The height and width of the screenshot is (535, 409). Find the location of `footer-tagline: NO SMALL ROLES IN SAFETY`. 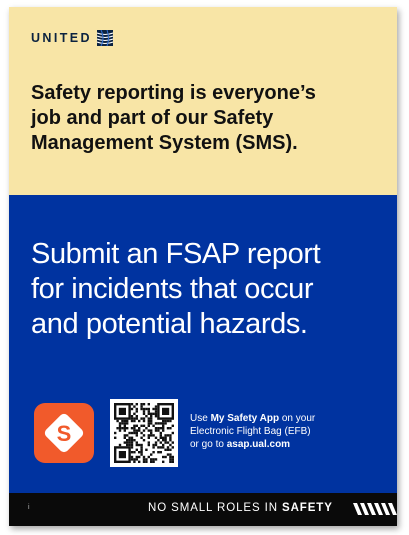

footer-tagline: NO SMALL ROLES IN SAFETY is located at coordinates (240, 508).